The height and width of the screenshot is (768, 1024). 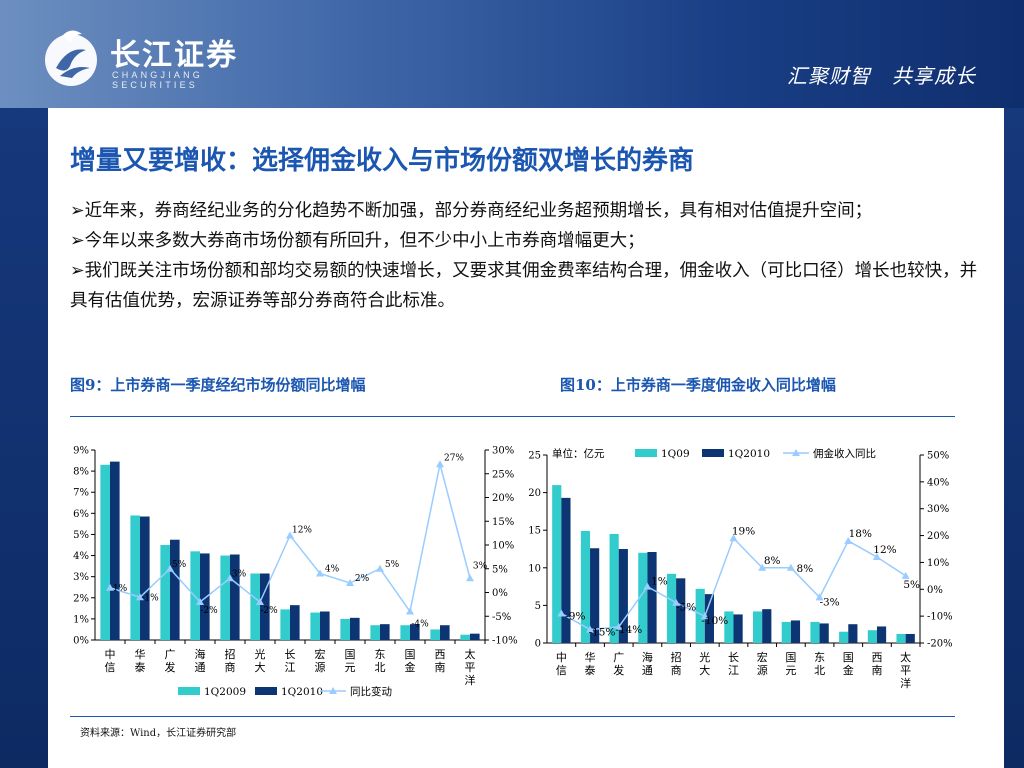 I want to click on left-tick-label: 4%, so click(x=81, y=556).